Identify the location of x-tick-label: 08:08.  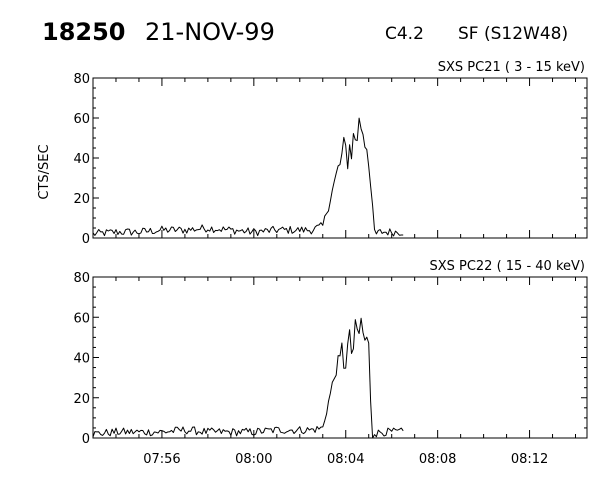
(437, 459).